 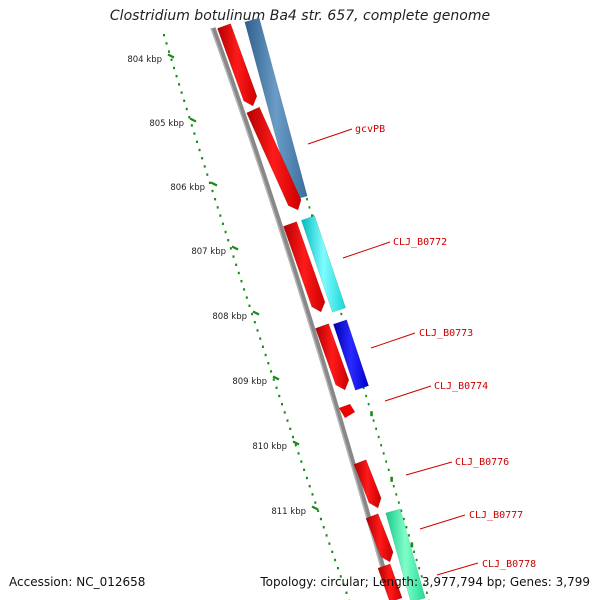 I want to click on gene-label: CLJ_B0776, so click(x=482, y=462).